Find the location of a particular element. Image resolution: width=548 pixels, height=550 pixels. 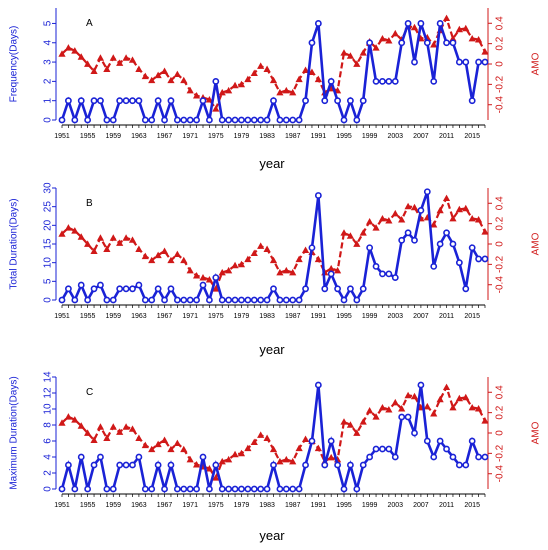

right-tick-label: 0.4 is located at coordinates (500, 203).